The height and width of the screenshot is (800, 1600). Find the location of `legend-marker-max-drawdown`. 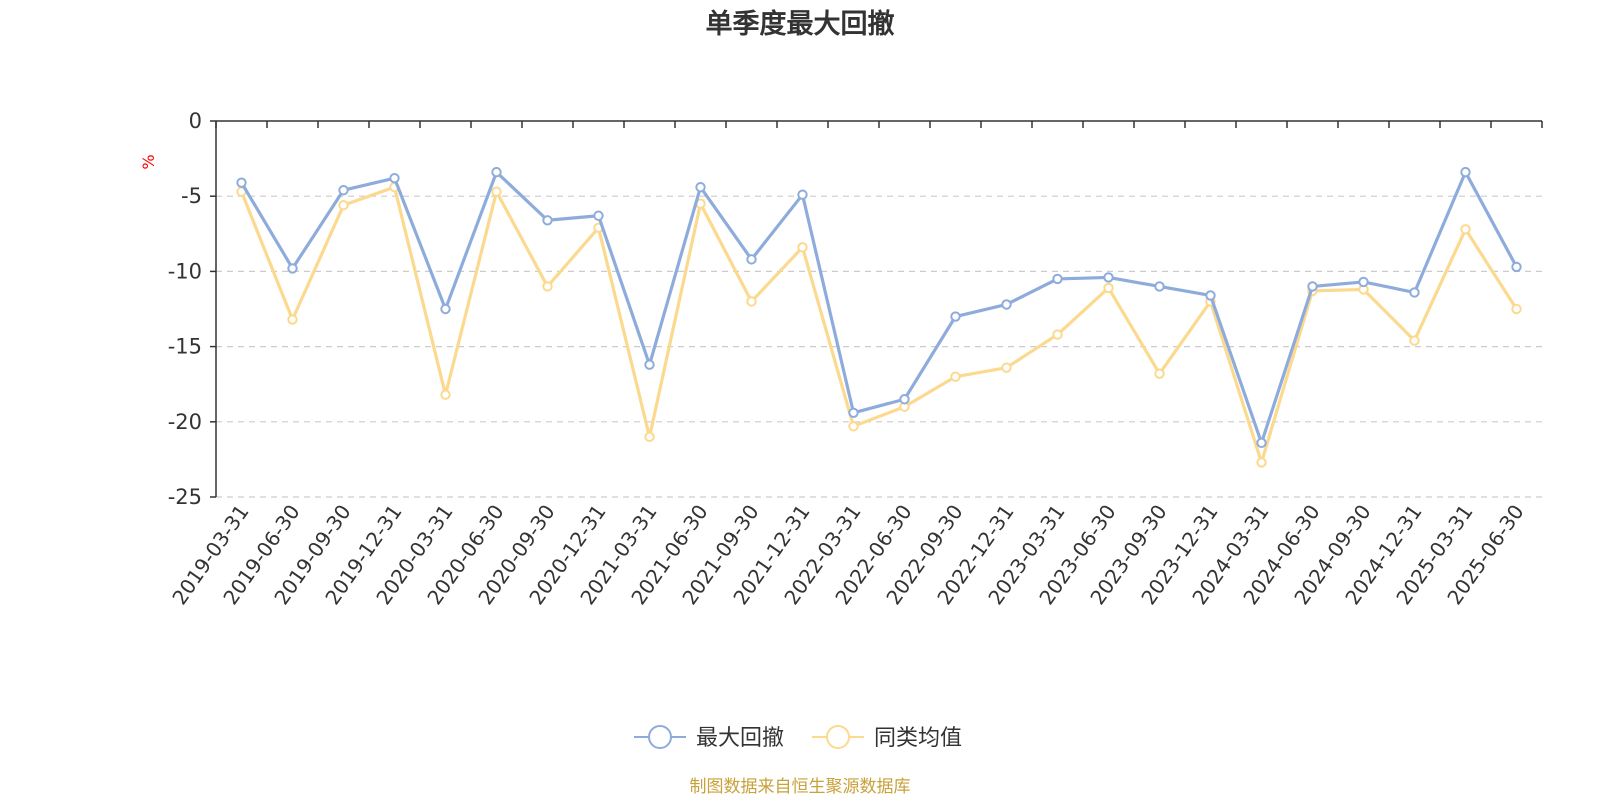

legend-marker-max-drawdown is located at coordinates (660, 737).